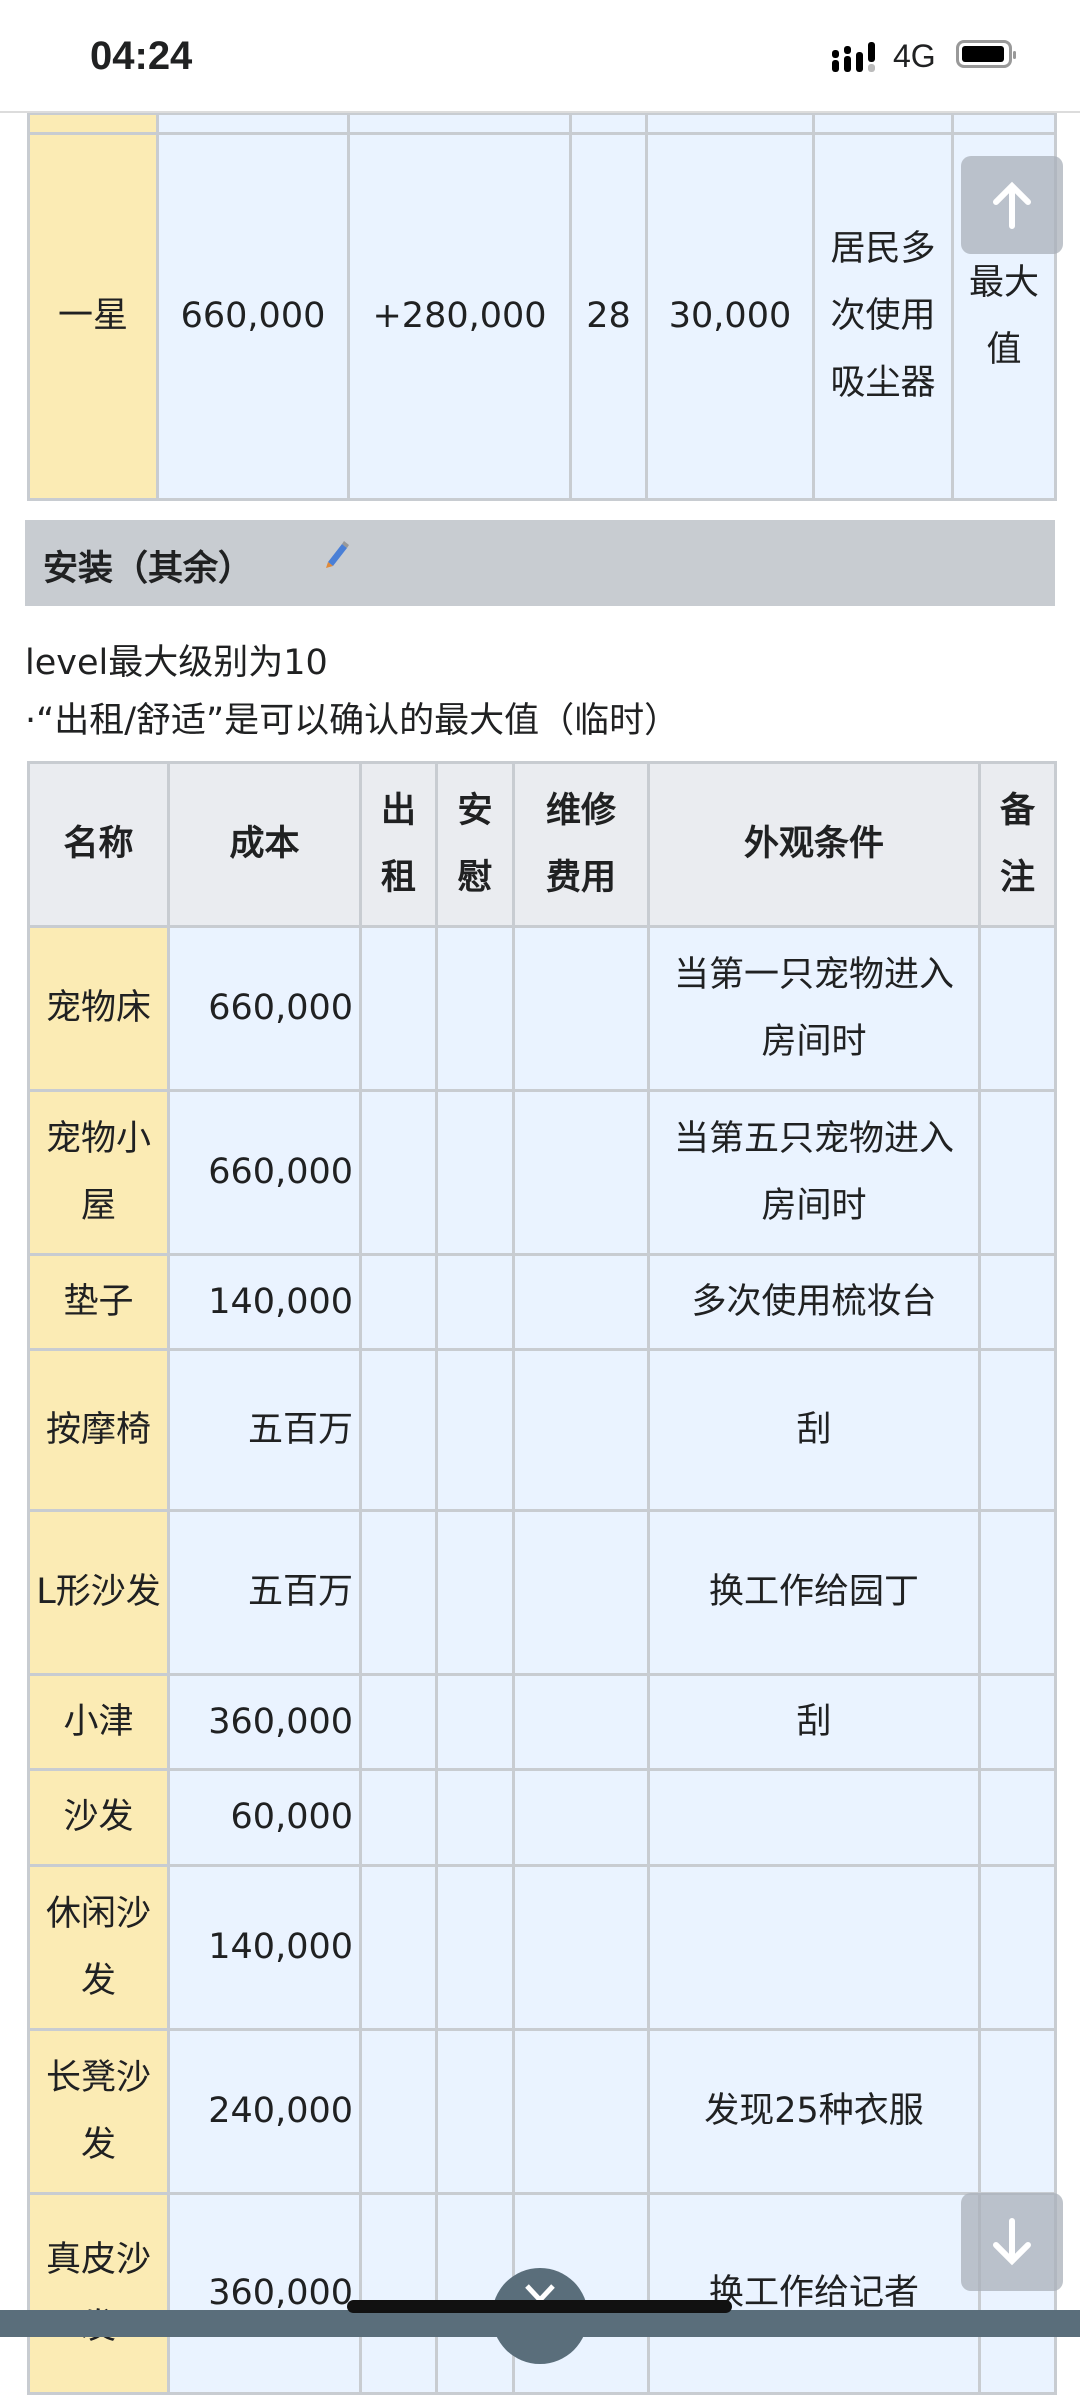  Describe the element at coordinates (398, 844) in the screenshot. I see `header-rent: 出租` at that location.